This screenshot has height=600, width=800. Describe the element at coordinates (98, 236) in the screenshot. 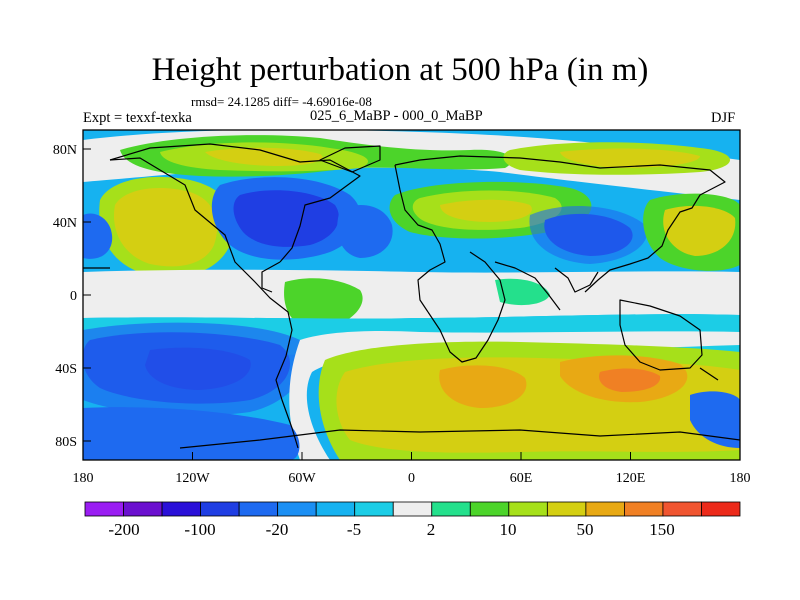

I see `pacific-blue-west` at that location.